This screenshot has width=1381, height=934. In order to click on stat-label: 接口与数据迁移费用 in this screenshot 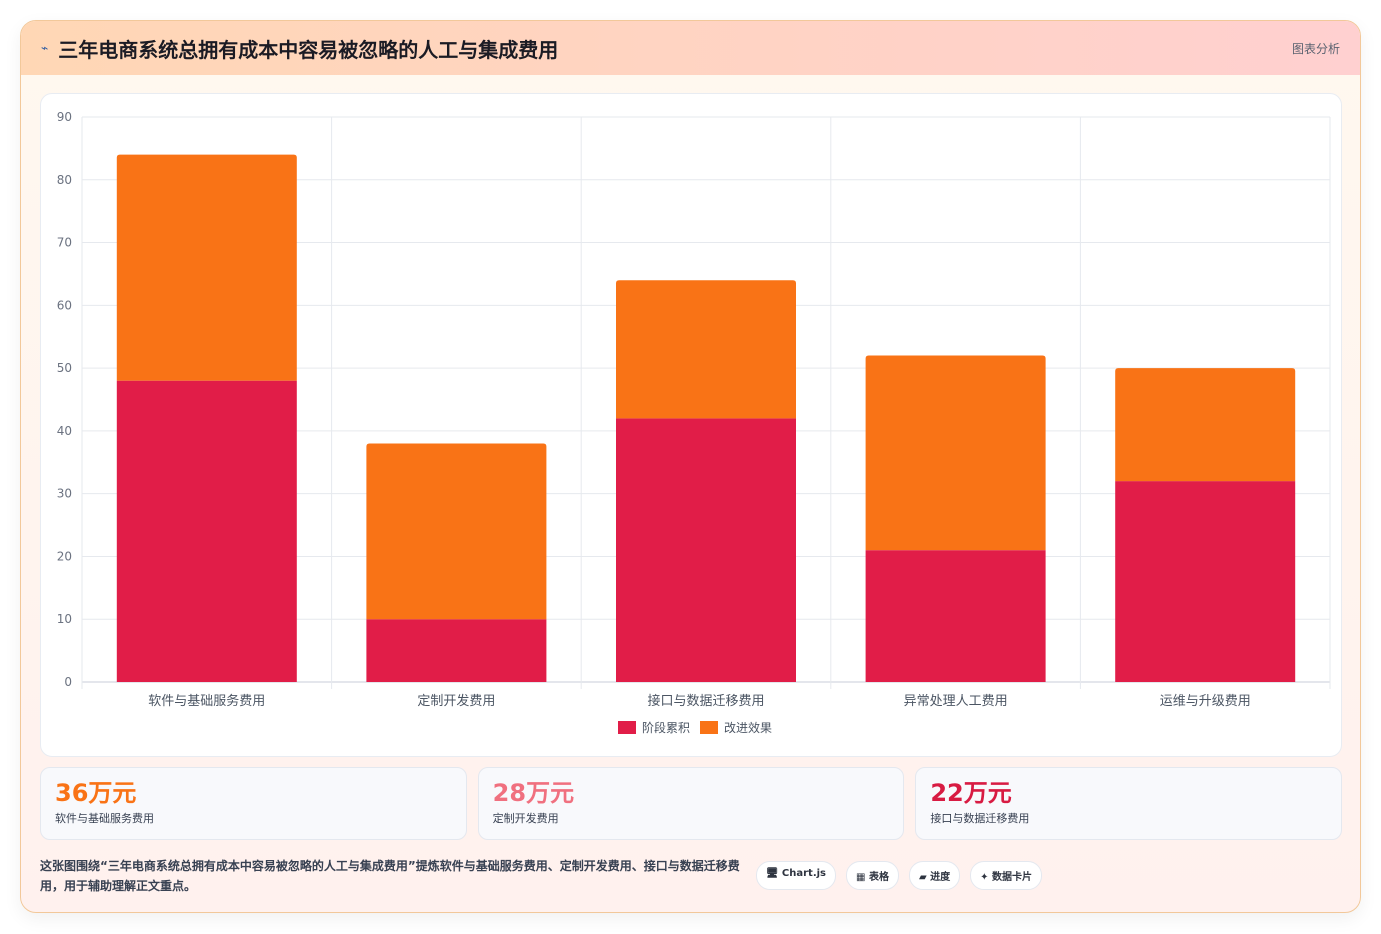, I will do `click(980, 818)`.